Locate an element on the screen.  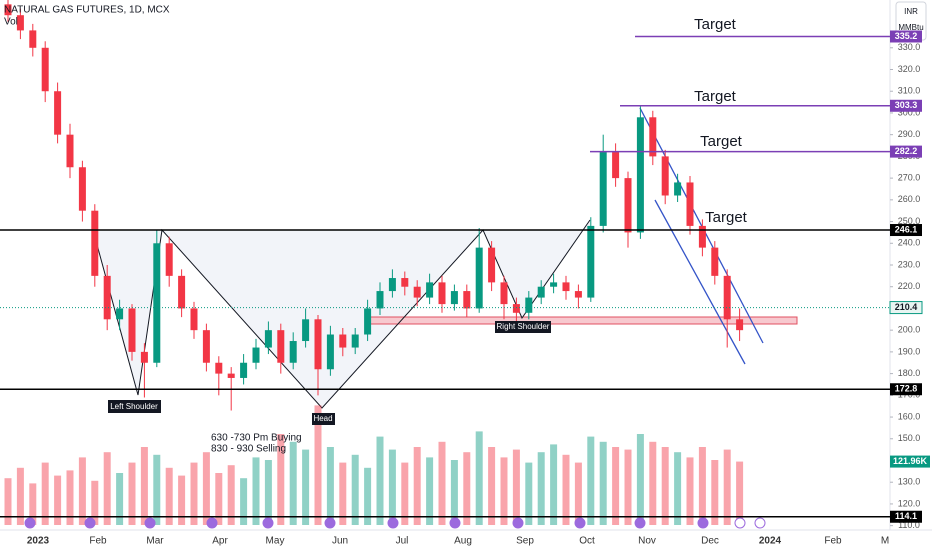
volume-title: Vol is located at coordinates (11, 22).